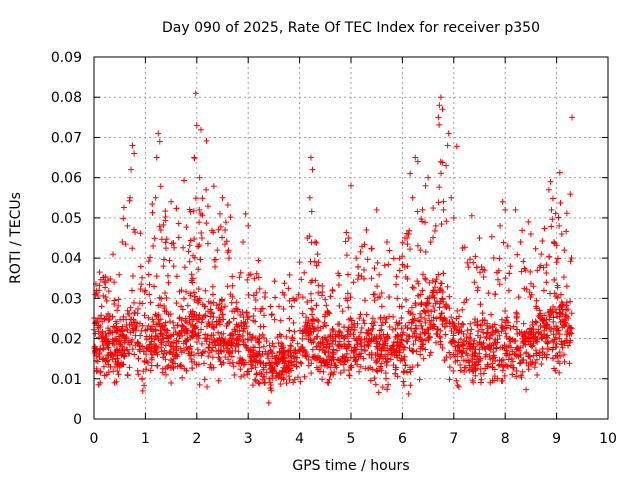  I want to click on roti-point-2067, so click(415, 303).